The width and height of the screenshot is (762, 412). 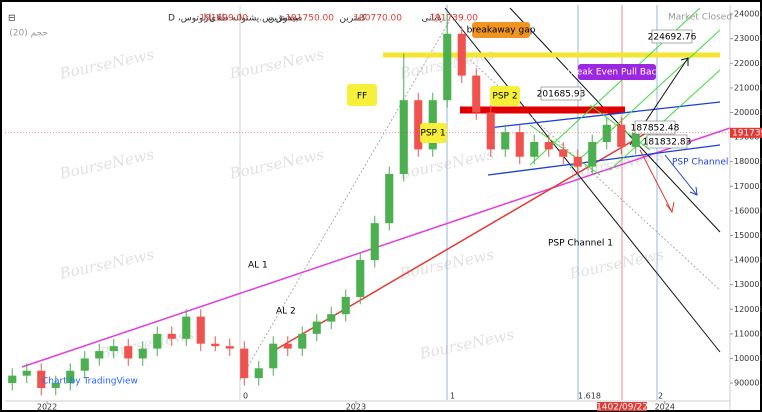 What do you see at coordinates (748, 235) in the screenshot?
I see `y-tick-label: 150000.00` at bounding box center [748, 235].